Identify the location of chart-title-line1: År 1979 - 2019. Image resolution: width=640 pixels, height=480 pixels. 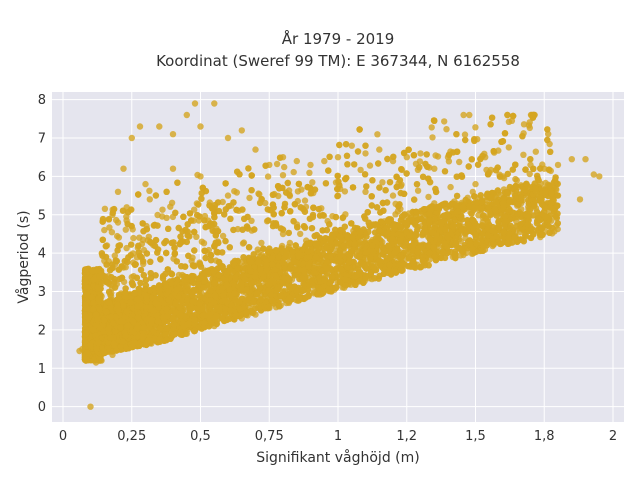
(338, 38).